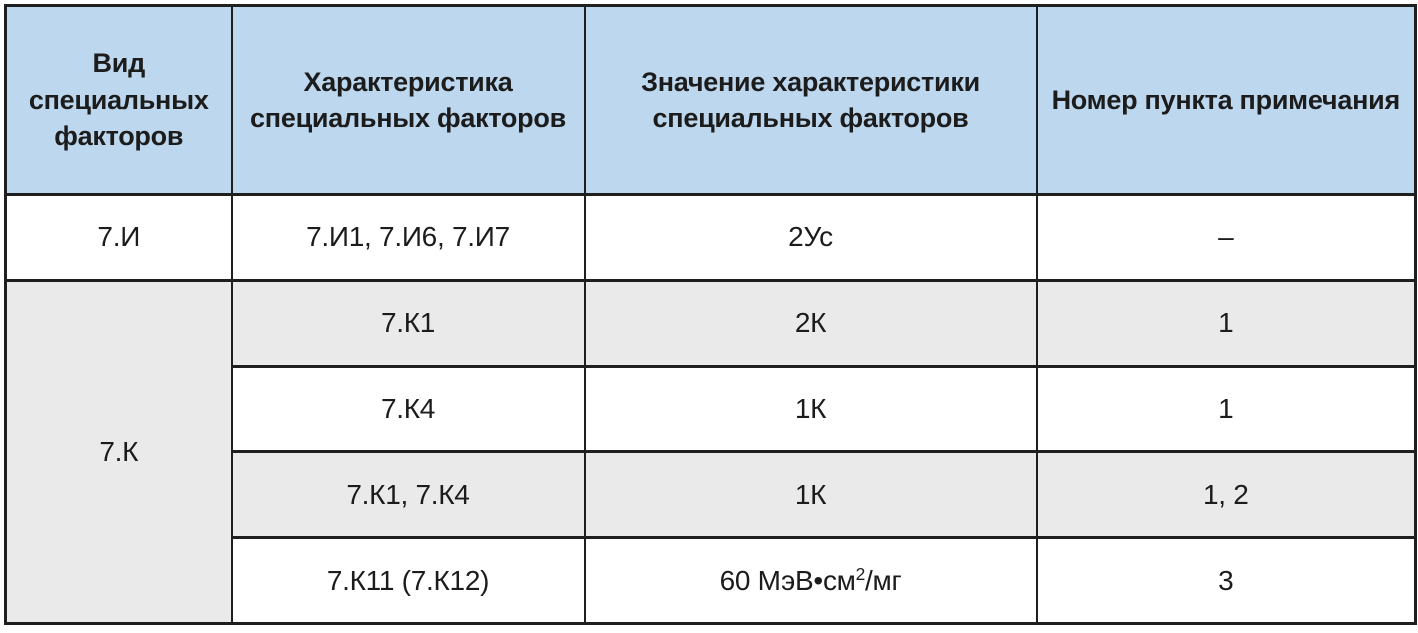 This screenshot has width=1418, height=633. I want to click on header-cell-factor-type: Вид специальных факторов, so click(118, 100).